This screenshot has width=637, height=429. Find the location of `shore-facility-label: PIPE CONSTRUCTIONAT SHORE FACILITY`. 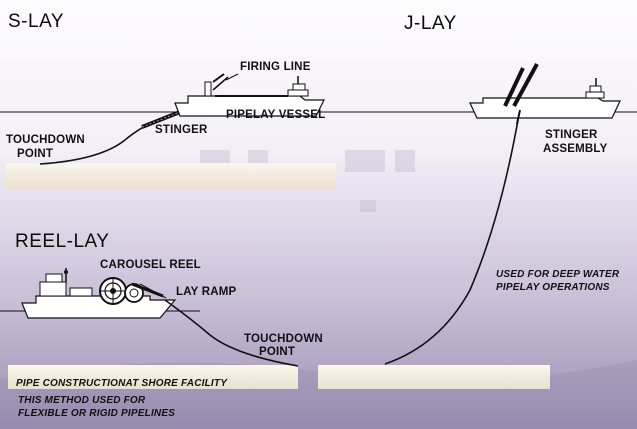

shore-facility-label: PIPE CONSTRUCTIONAT SHORE FACILITY is located at coordinates (122, 383).